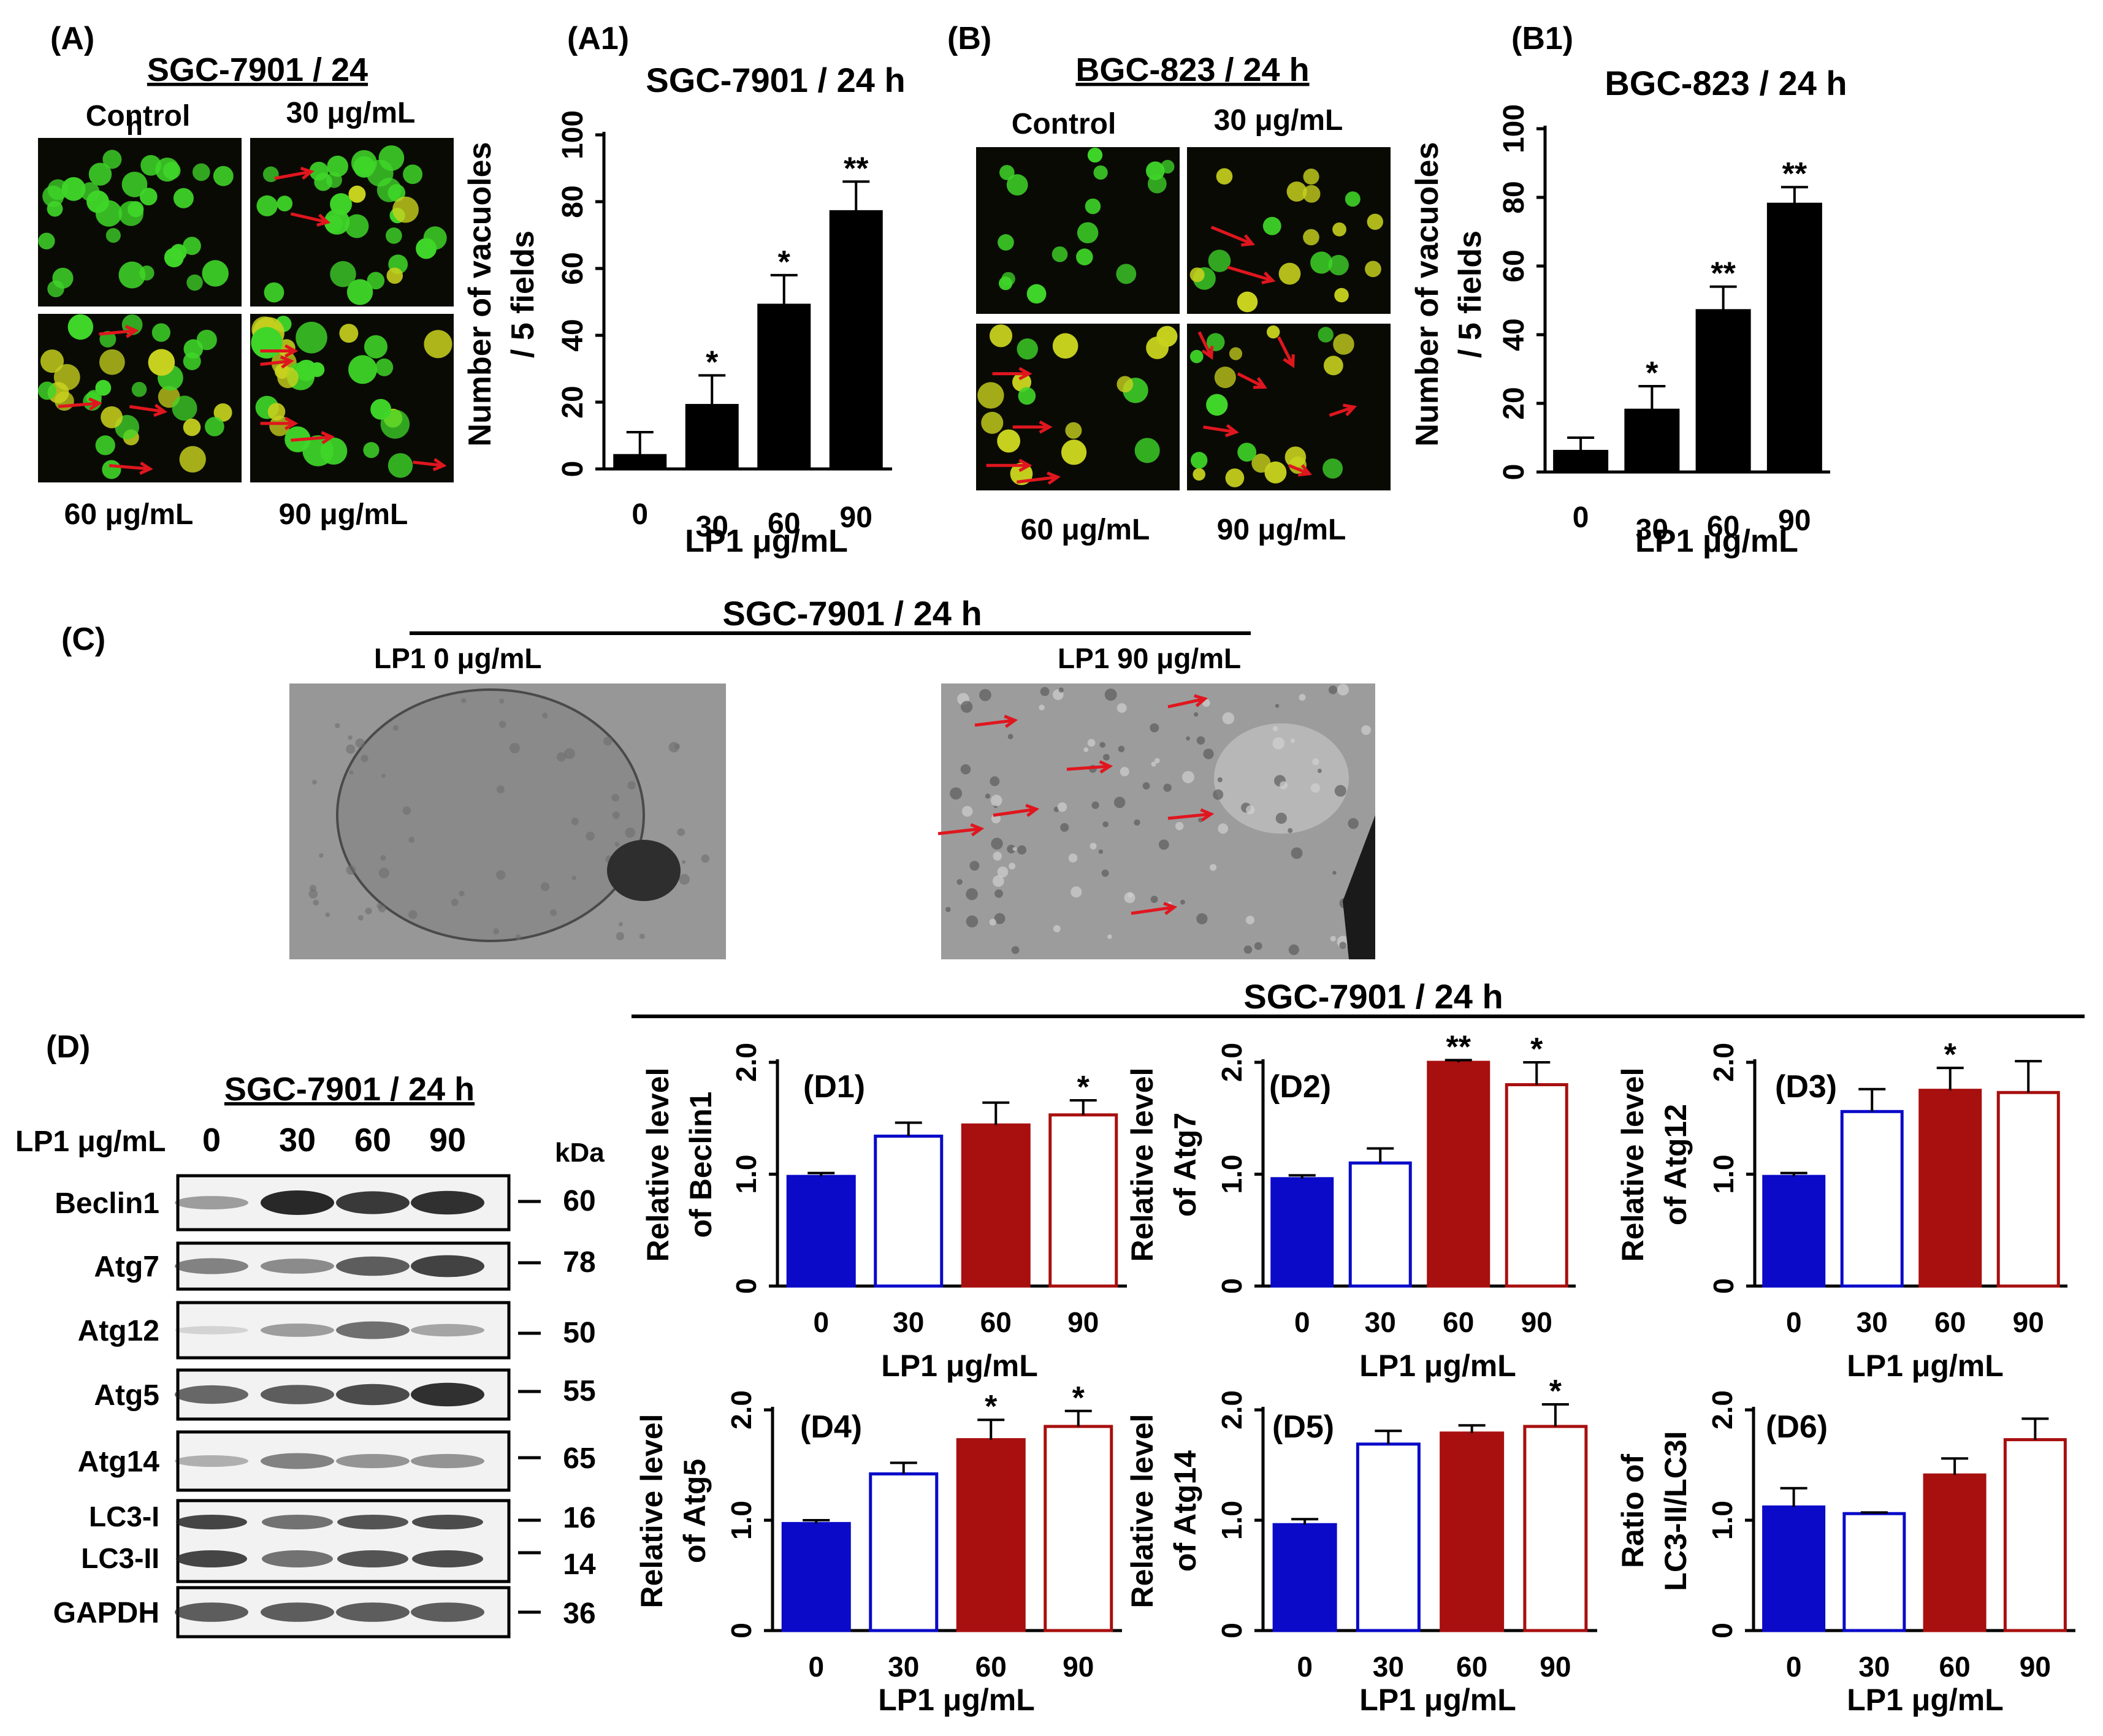 This screenshot has height=1736, width=2103. What do you see at coordinates (1064, 124) in the screenshot?
I see `panel-b-label-control: Control` at bounding box center [1064, 124].